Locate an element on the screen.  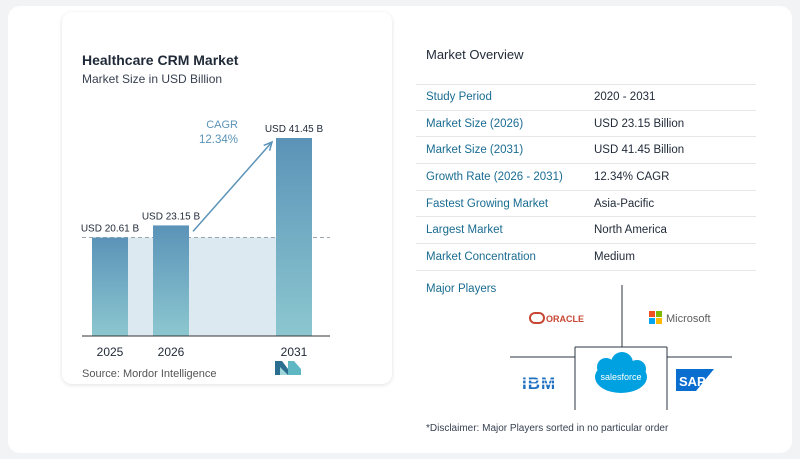
overview-label: Fastest Growing Market is located at coordinates (487, 203).